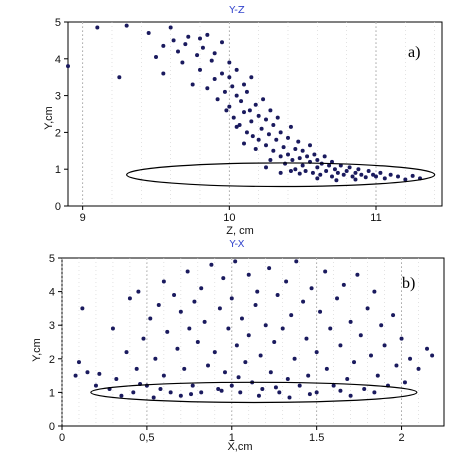  I want to click on x-tick-label: 2, so click(401, 438).